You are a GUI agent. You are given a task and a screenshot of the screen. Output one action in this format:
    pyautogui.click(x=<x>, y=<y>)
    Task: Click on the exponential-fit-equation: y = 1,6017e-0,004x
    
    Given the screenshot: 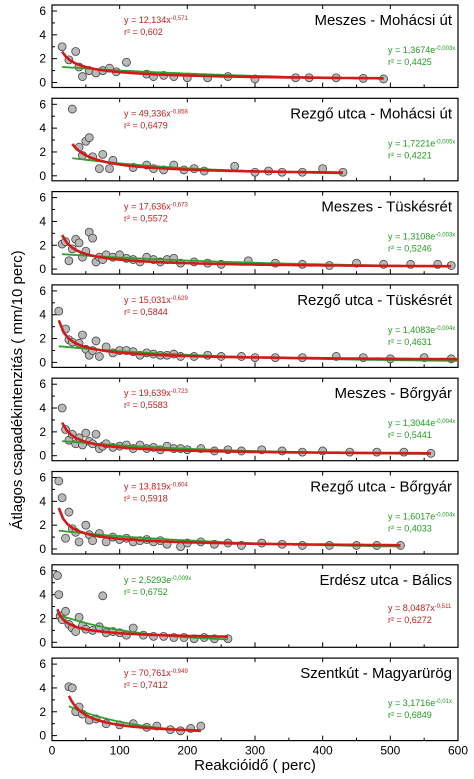 What is the action you would take?
    pyautogui.click(x=421, y=517)
    